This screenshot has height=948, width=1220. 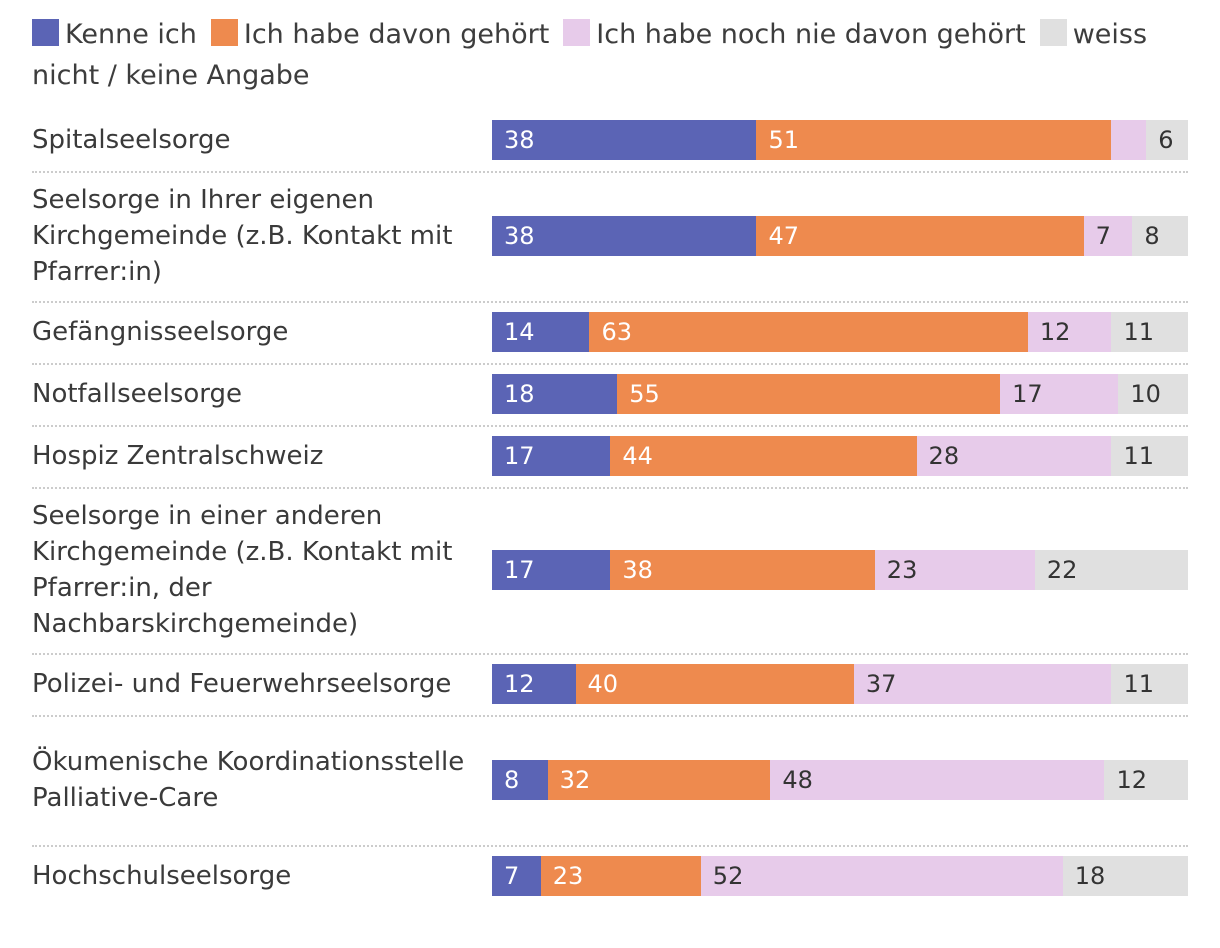 I want to click on value-label: 6, so click(x=1166, y=140).